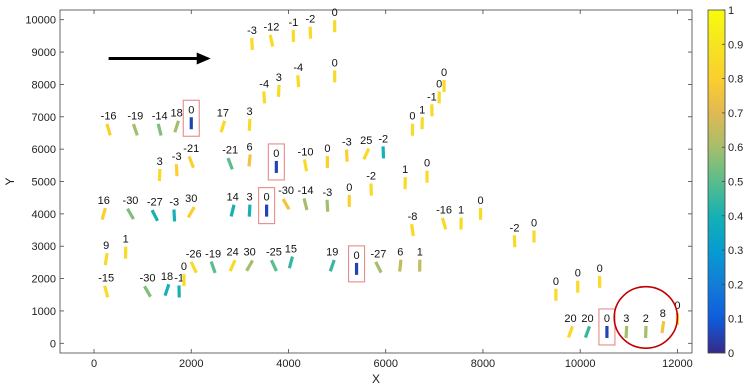  I want to click on point-label: 17, so click(223, 113).